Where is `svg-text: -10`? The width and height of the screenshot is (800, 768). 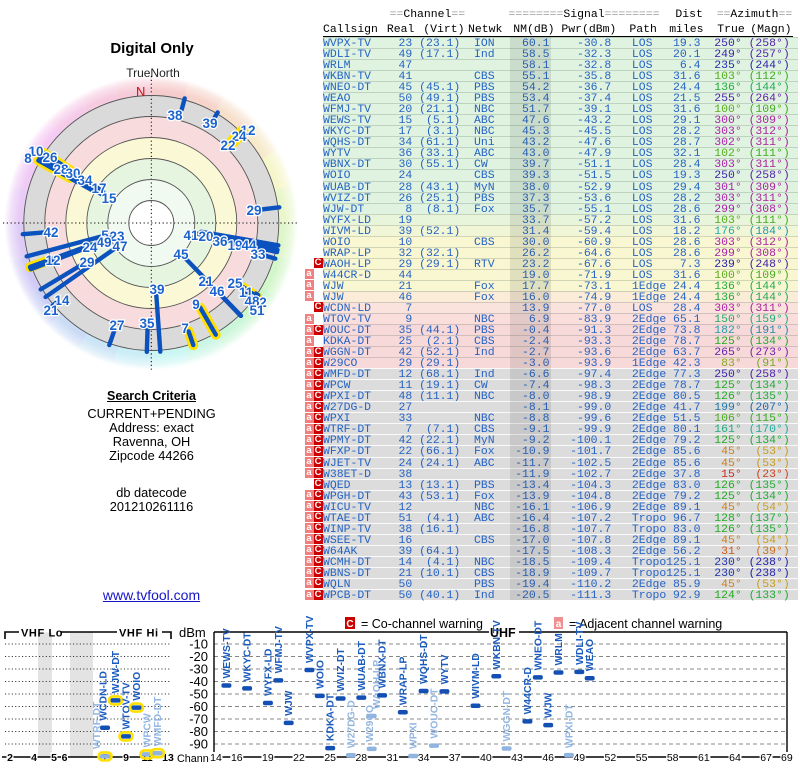 svg-text: -10 is located at coordinates (198, 644).